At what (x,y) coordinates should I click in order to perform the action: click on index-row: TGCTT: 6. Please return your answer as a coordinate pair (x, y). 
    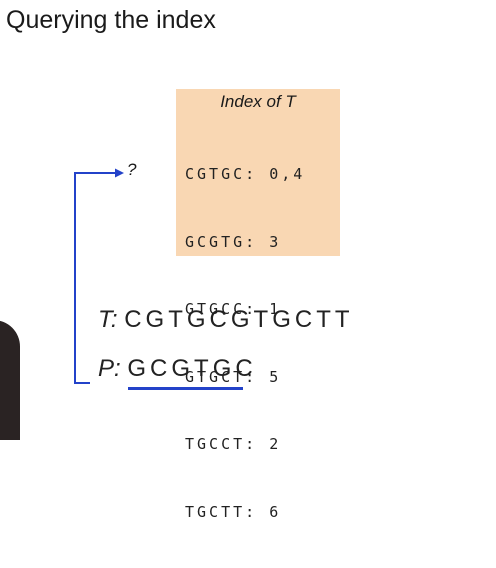
    Looking at the image, I should click on (233, 511).